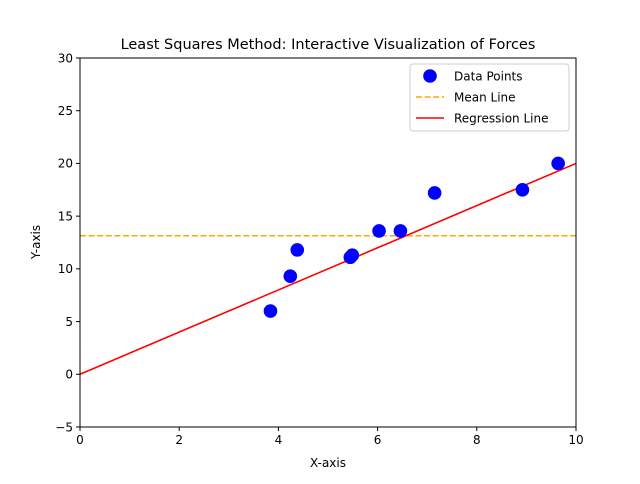  Describe the element at coordinates (69, 375) in the screenshot. I see `y-tick-label: 0` at that location.